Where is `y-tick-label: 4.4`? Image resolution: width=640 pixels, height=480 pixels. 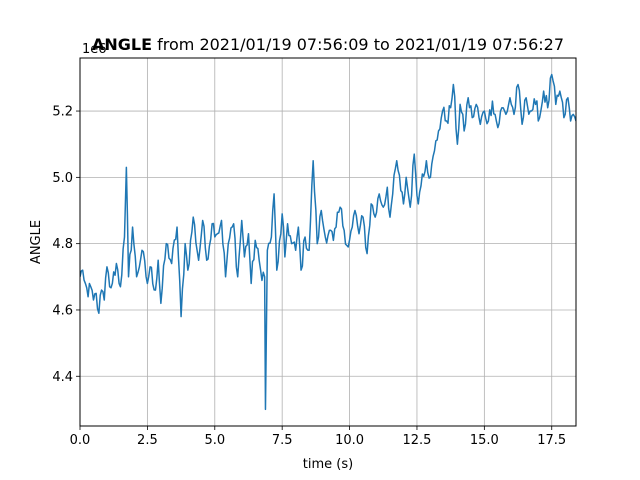 y-tick-label: 4.4 is located at coordinates (62, 377).